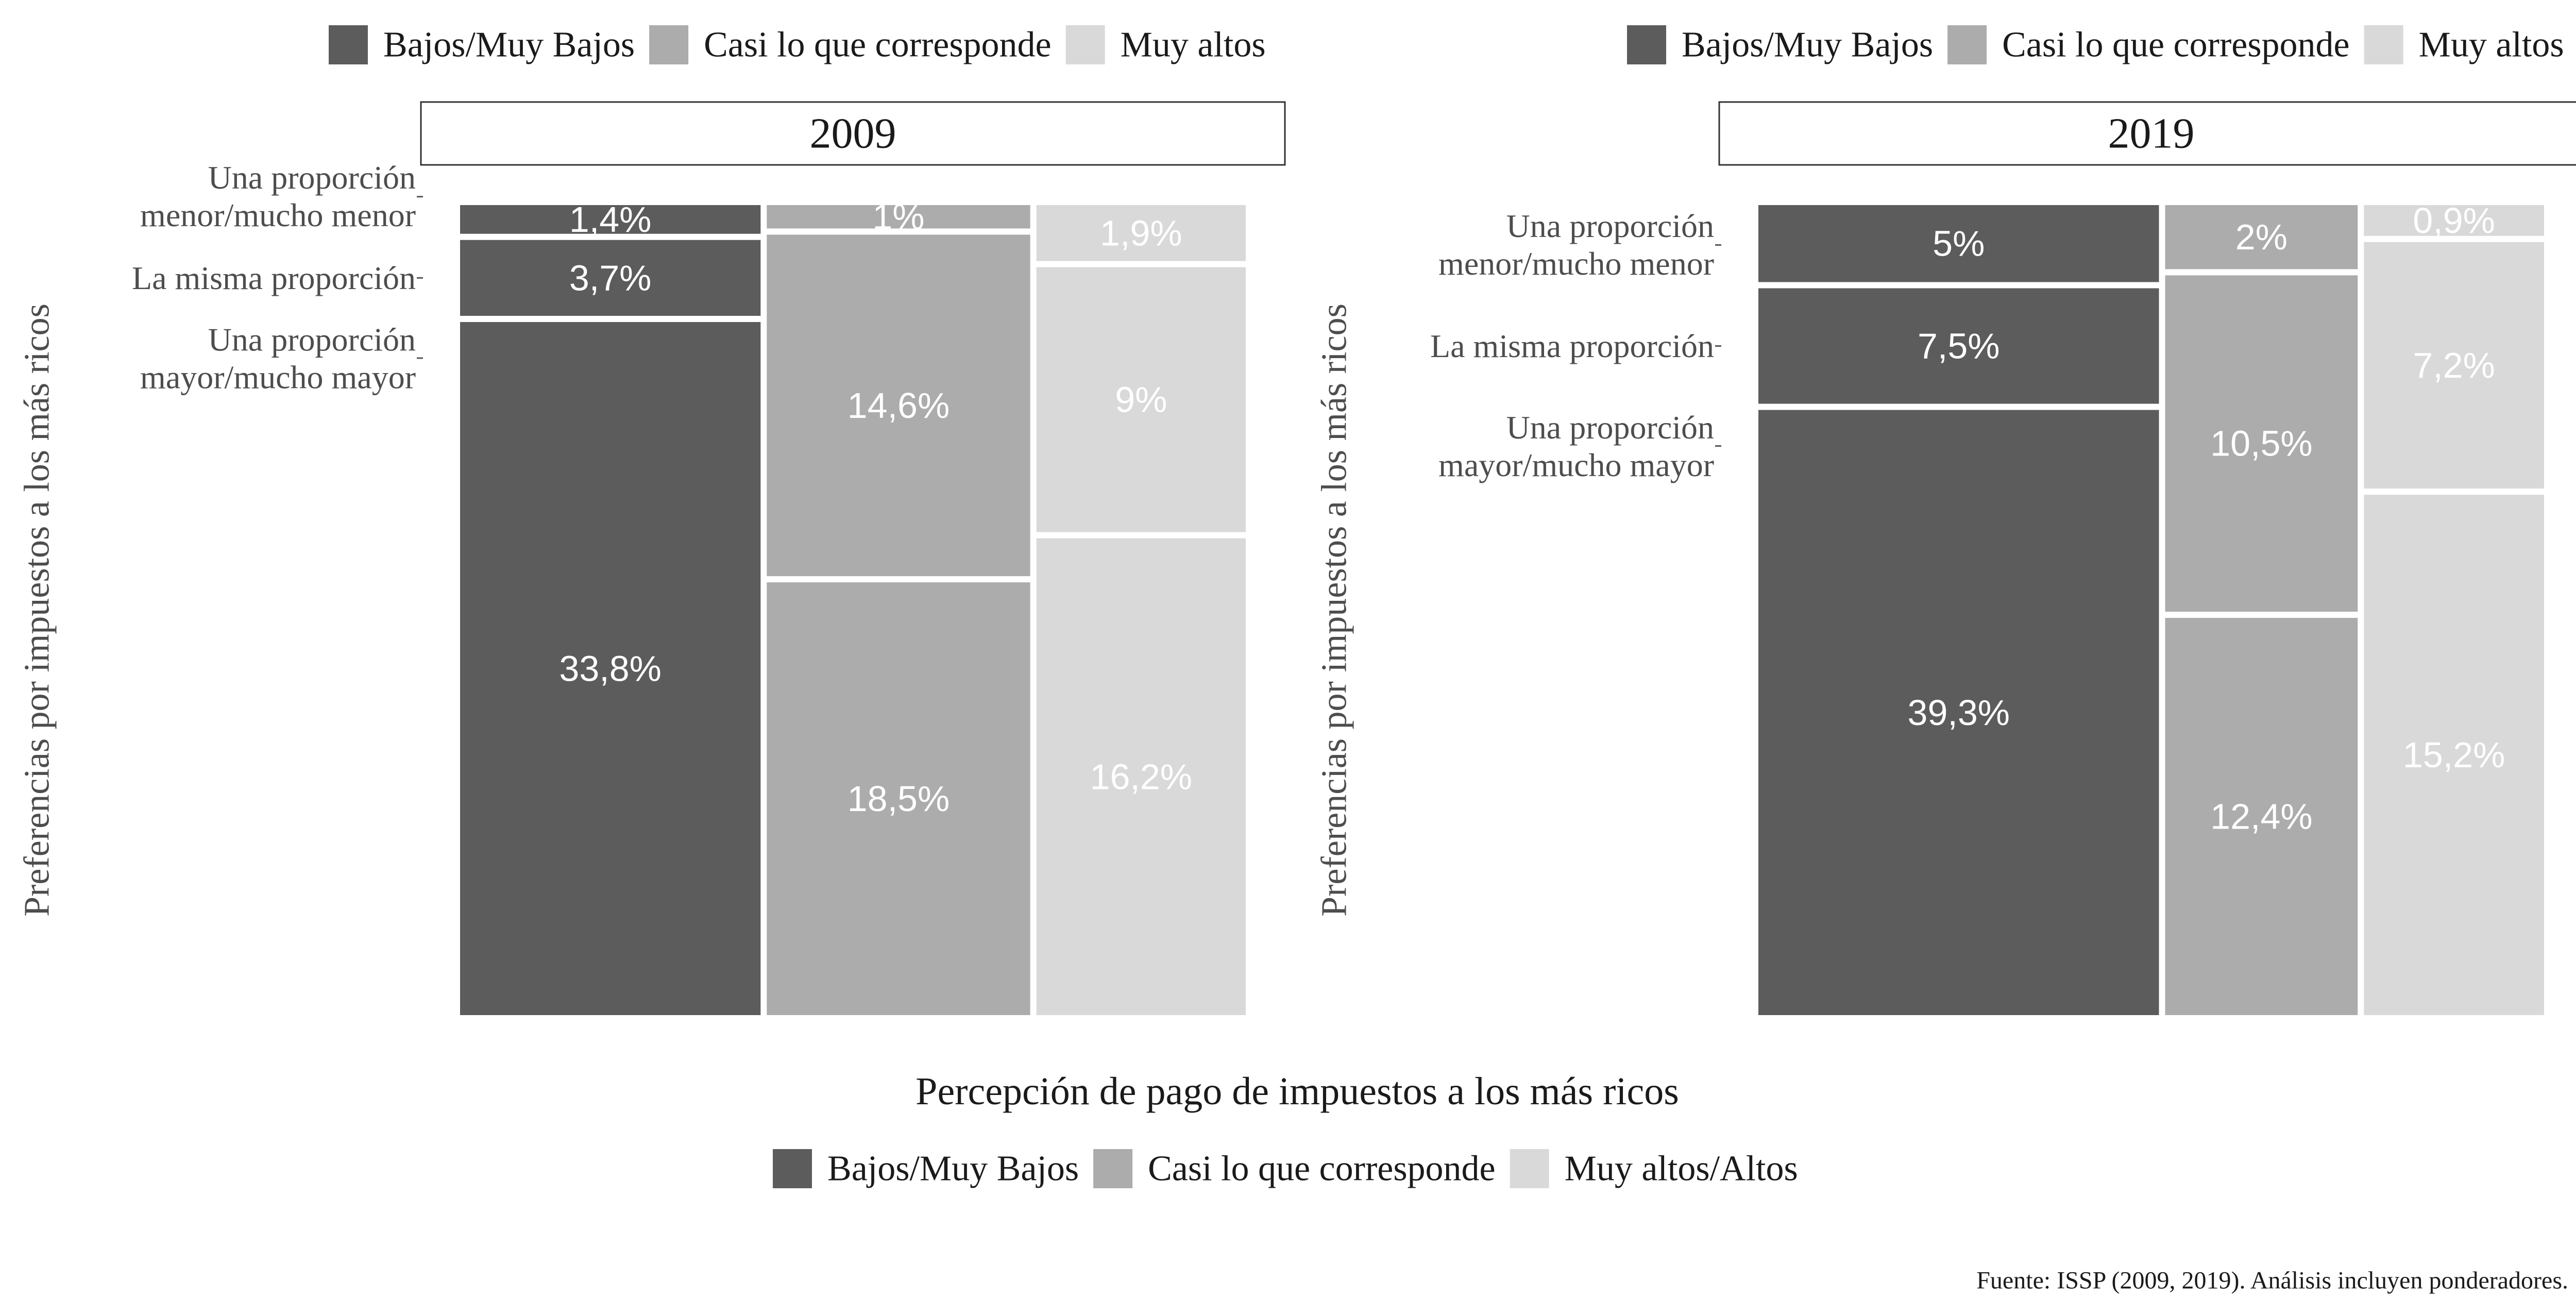 The width and height of the screenshot is (2576, 1298). I want to click on legend-top-left-label: Bajos/Muy Bajos, so click(509, 45).